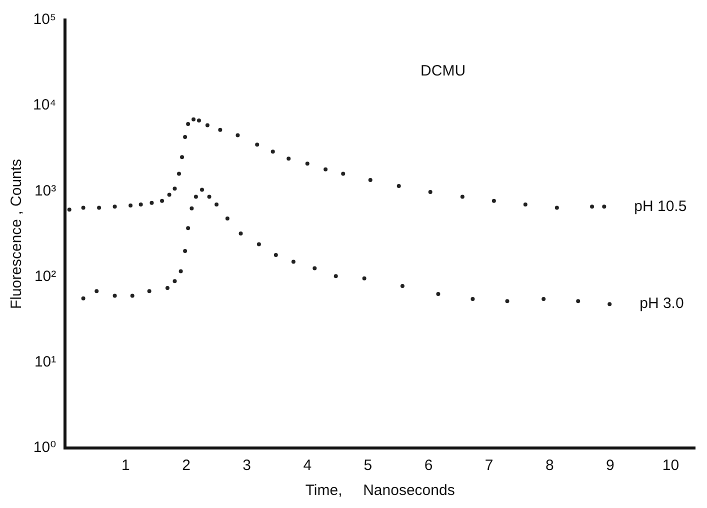  I want to click on y-axis-title: Fluorescence , Counts, so click(17, 234).